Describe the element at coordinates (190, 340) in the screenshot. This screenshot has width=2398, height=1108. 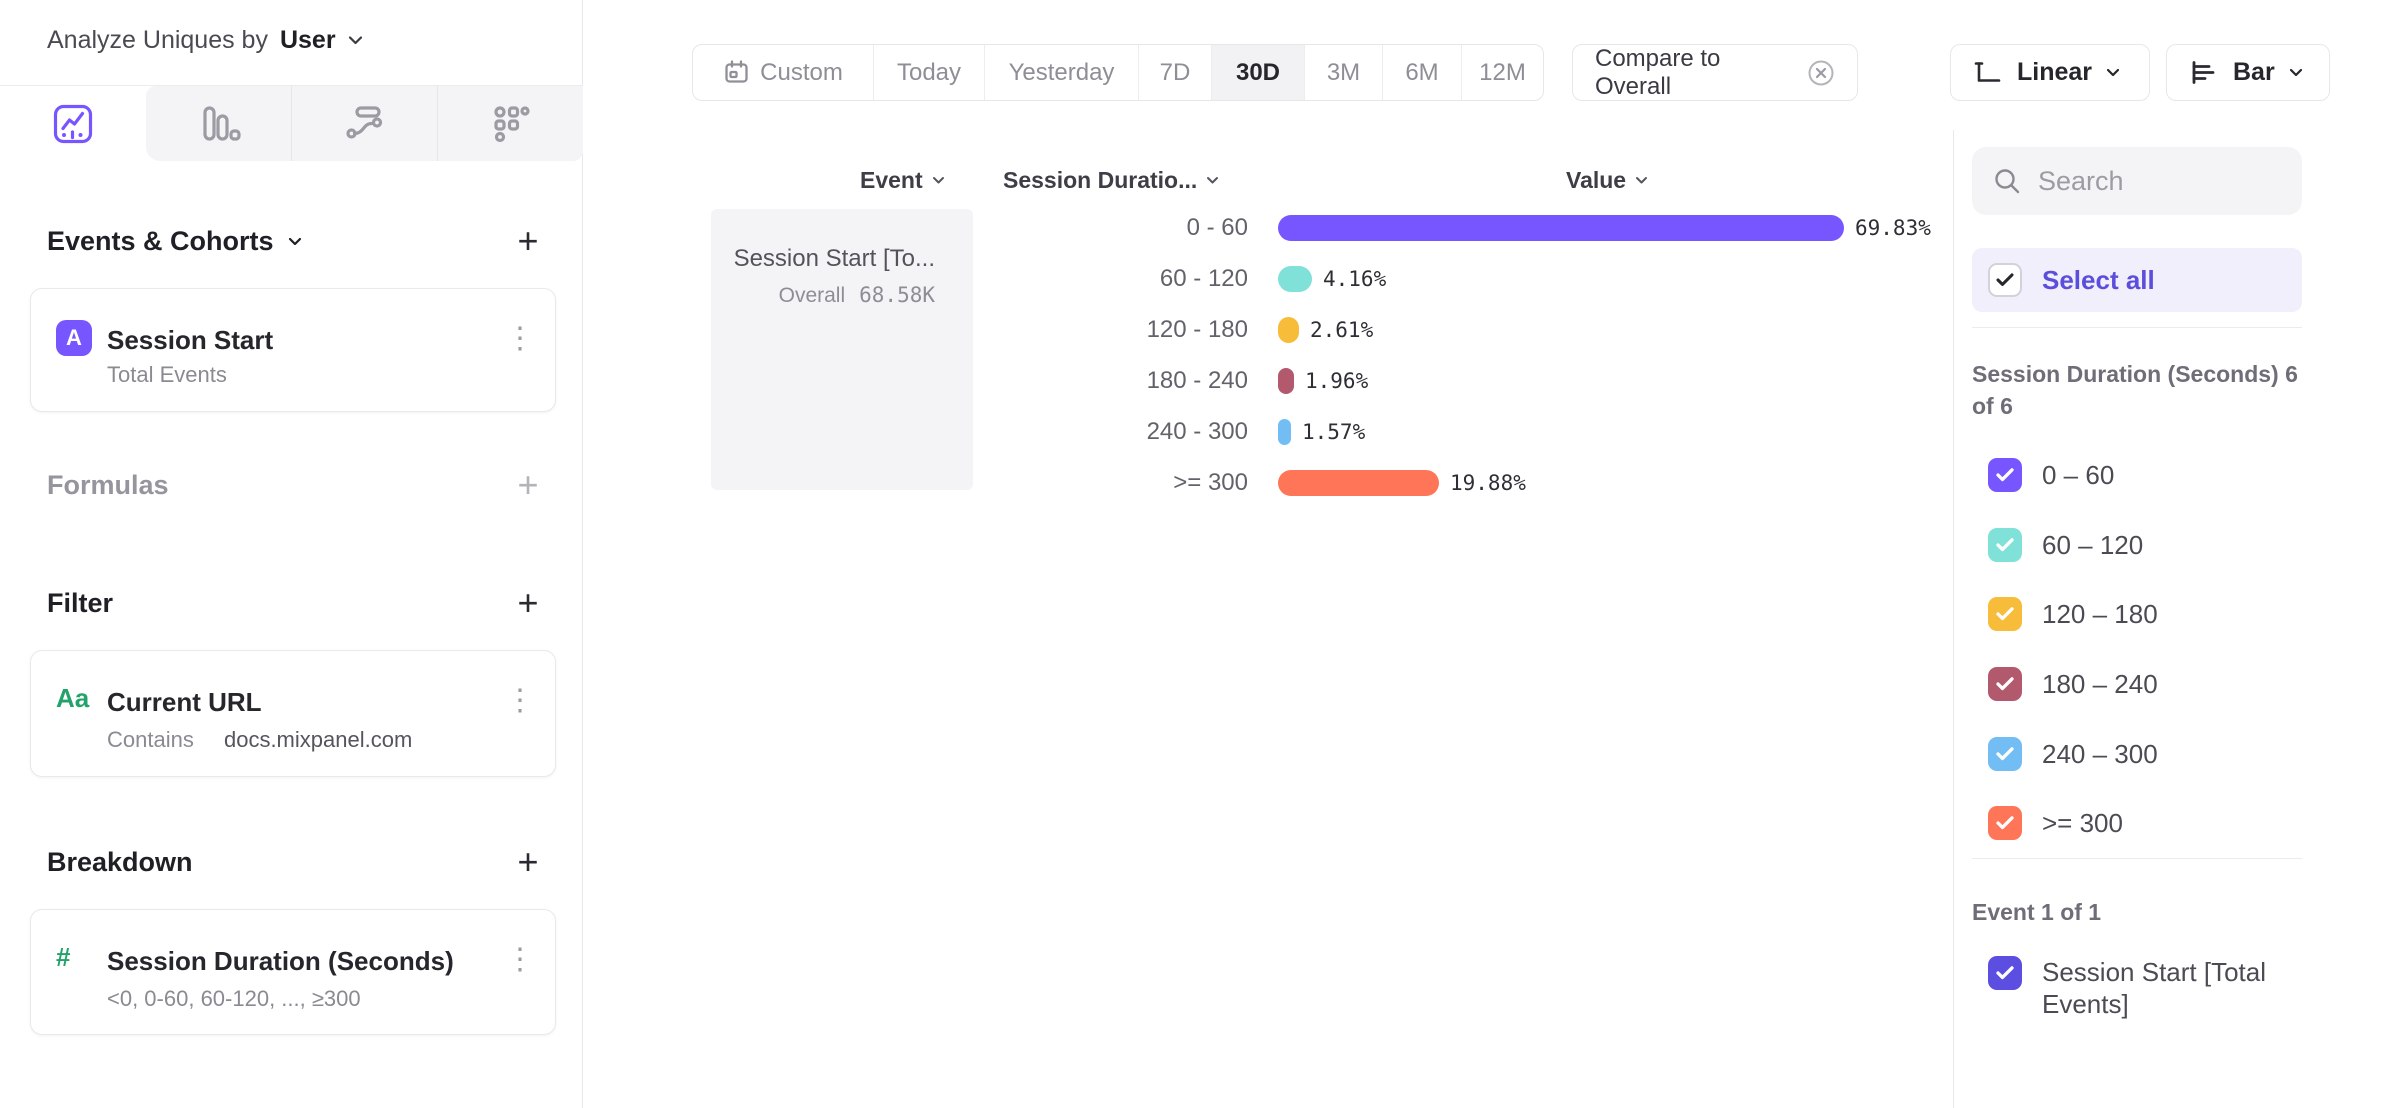
I see `event-card-title: Session Start` at that location.